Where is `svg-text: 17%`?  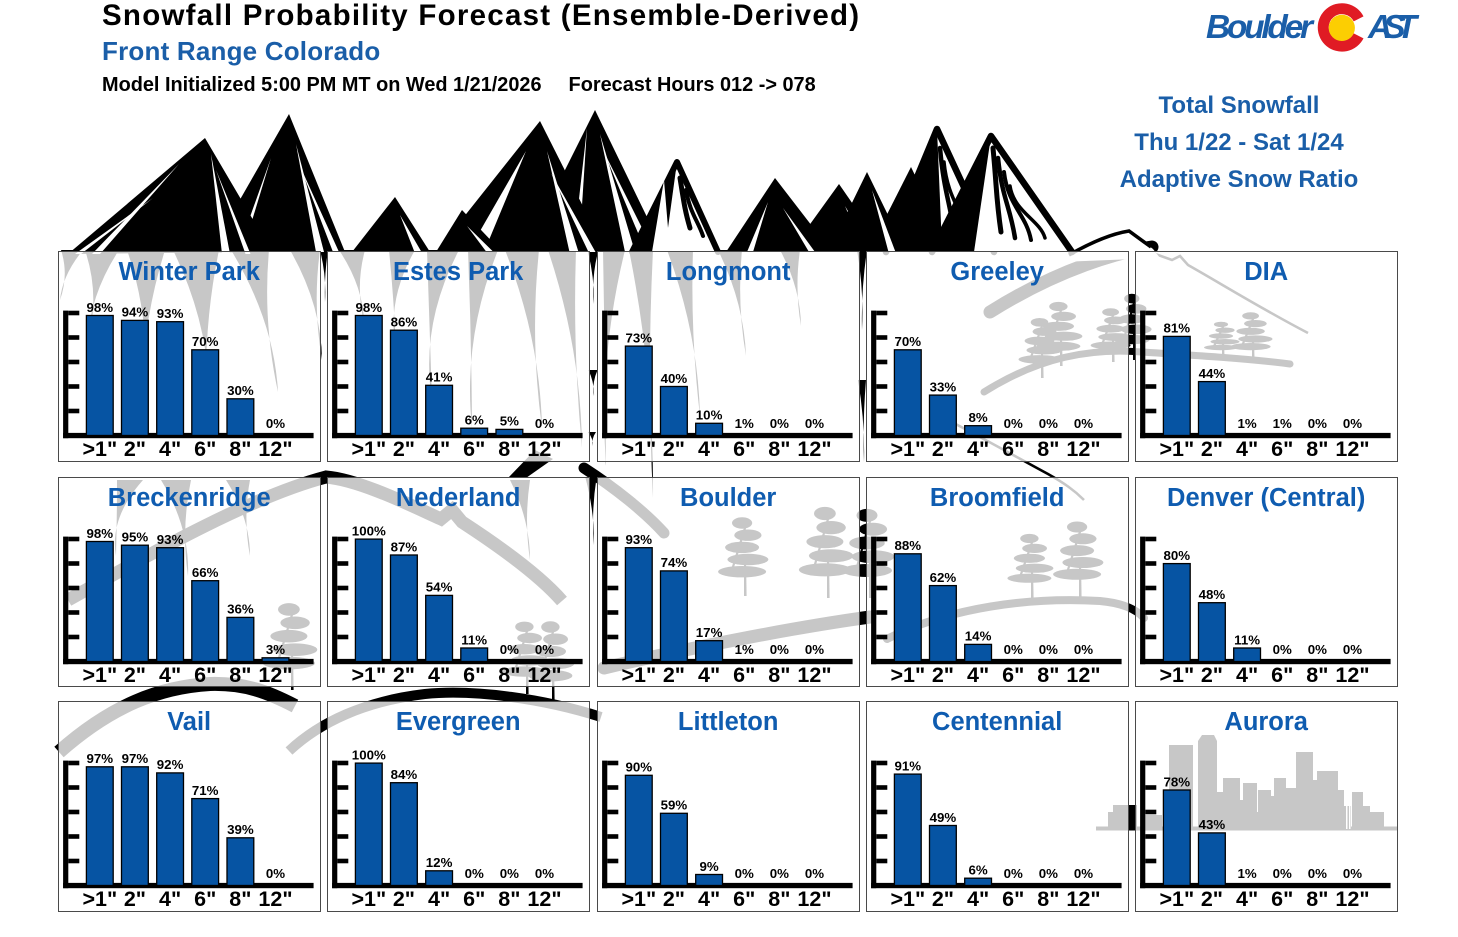 svg-text: 17% is located at coordinates (708, 632).